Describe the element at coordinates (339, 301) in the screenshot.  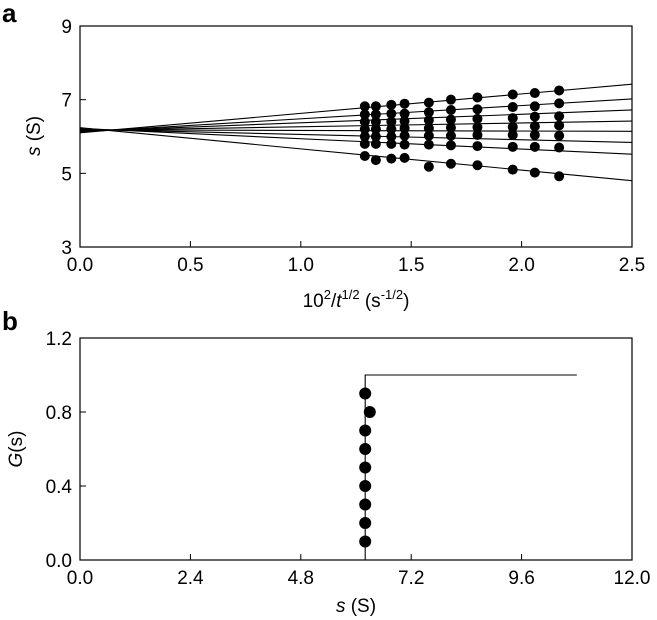
I see `x-label-var: t` at that location.